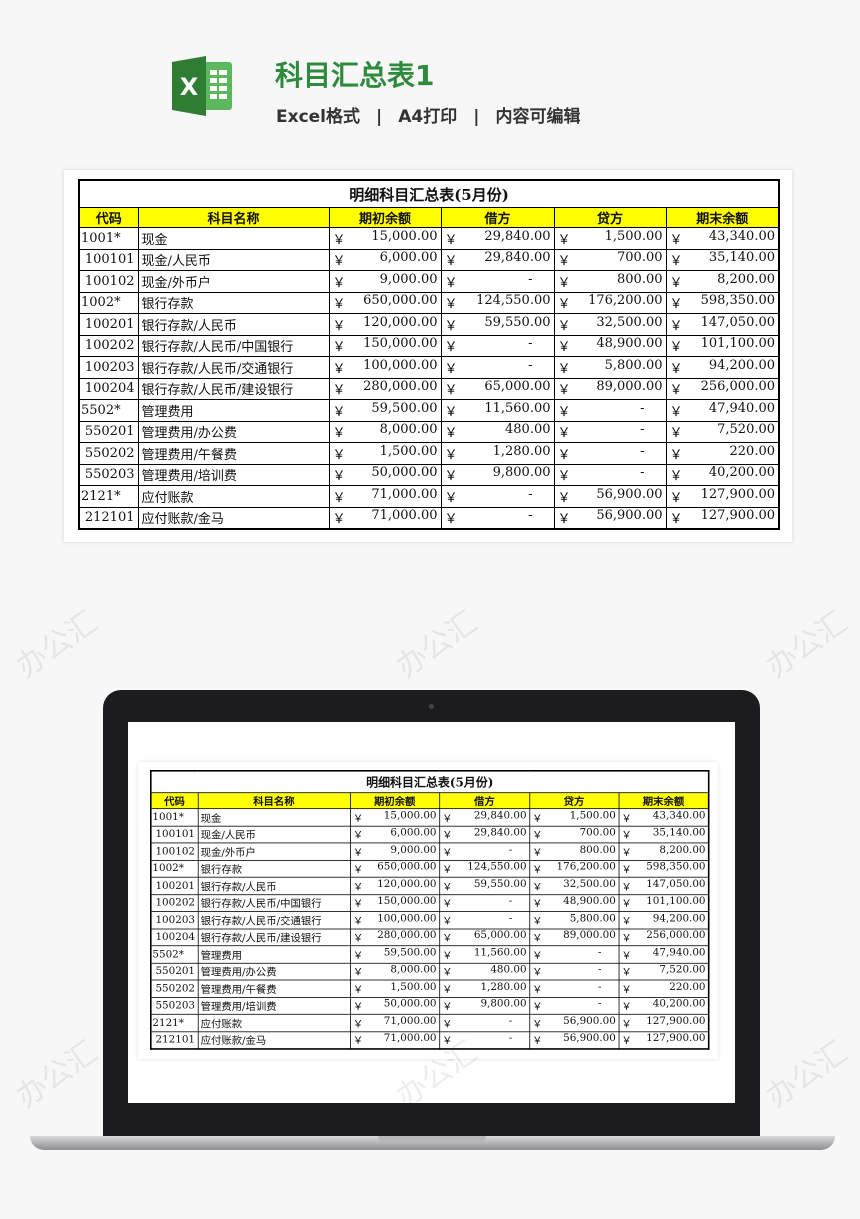  Describe the element at coordinates (233, 324) in the screenshot. I see `name-cell: 银行存款/人民币` at that location.